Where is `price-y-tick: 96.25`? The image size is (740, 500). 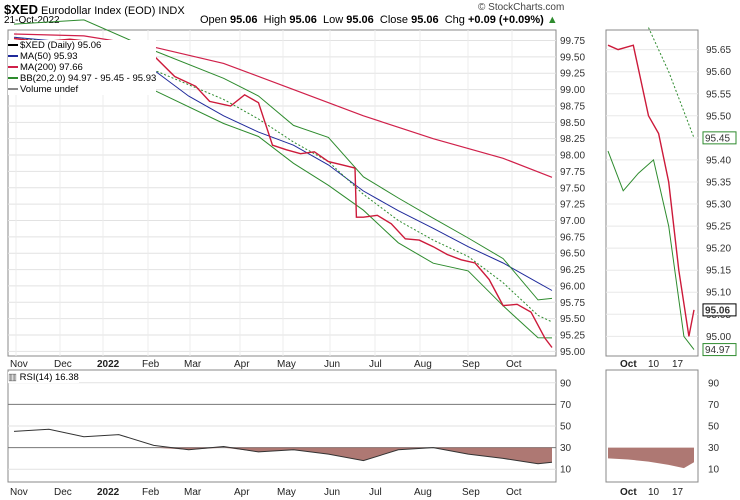 price-y-tick: 96.25 is located at coordinates (572, 270).